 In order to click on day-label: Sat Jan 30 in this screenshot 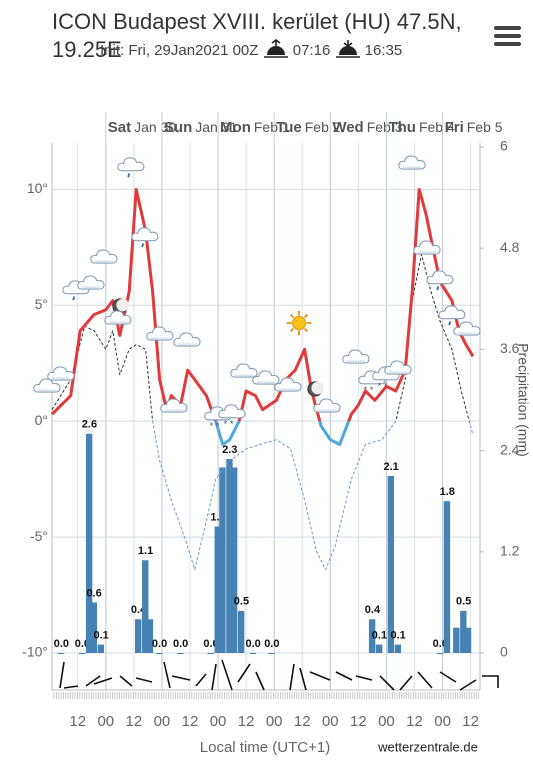, I will do `click(142, 127)`.